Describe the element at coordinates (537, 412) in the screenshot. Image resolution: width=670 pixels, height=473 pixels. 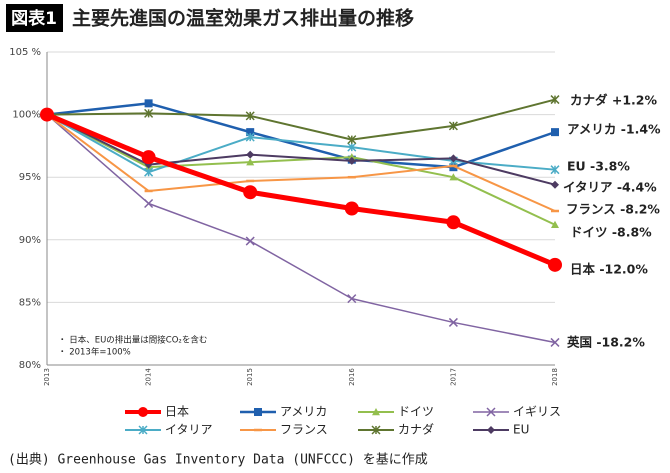
I see `legend-label: イギリス` at that location.